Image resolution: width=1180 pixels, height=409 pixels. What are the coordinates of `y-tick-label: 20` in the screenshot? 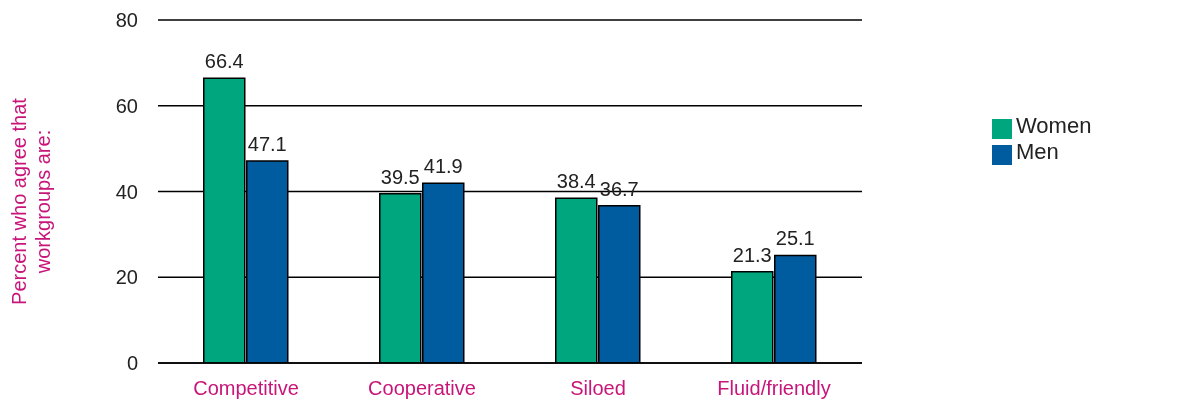 It's located at (126, 277).